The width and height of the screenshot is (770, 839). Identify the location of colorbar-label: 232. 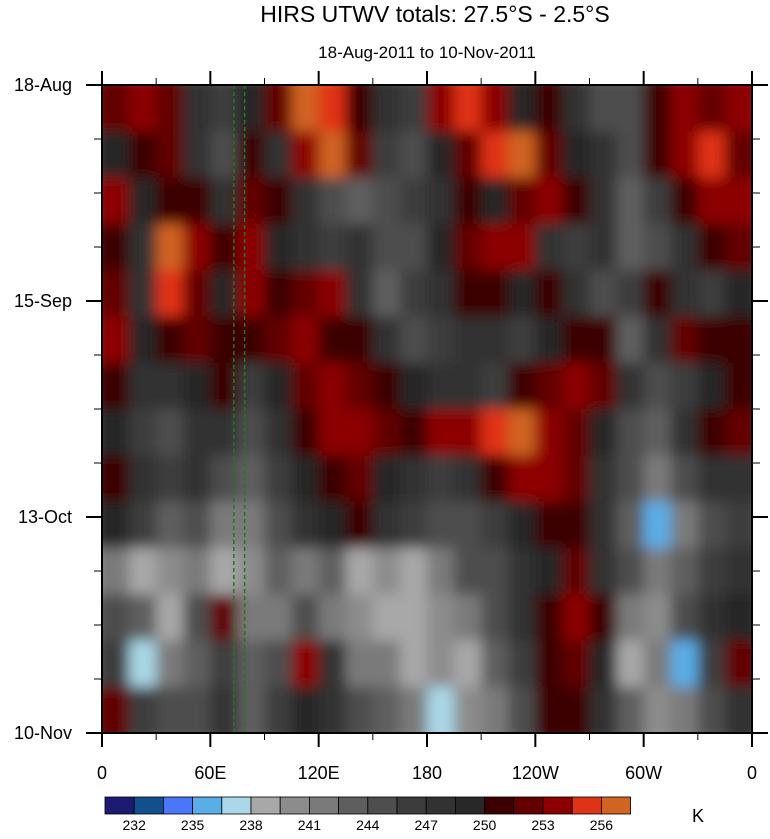
(135, 825).